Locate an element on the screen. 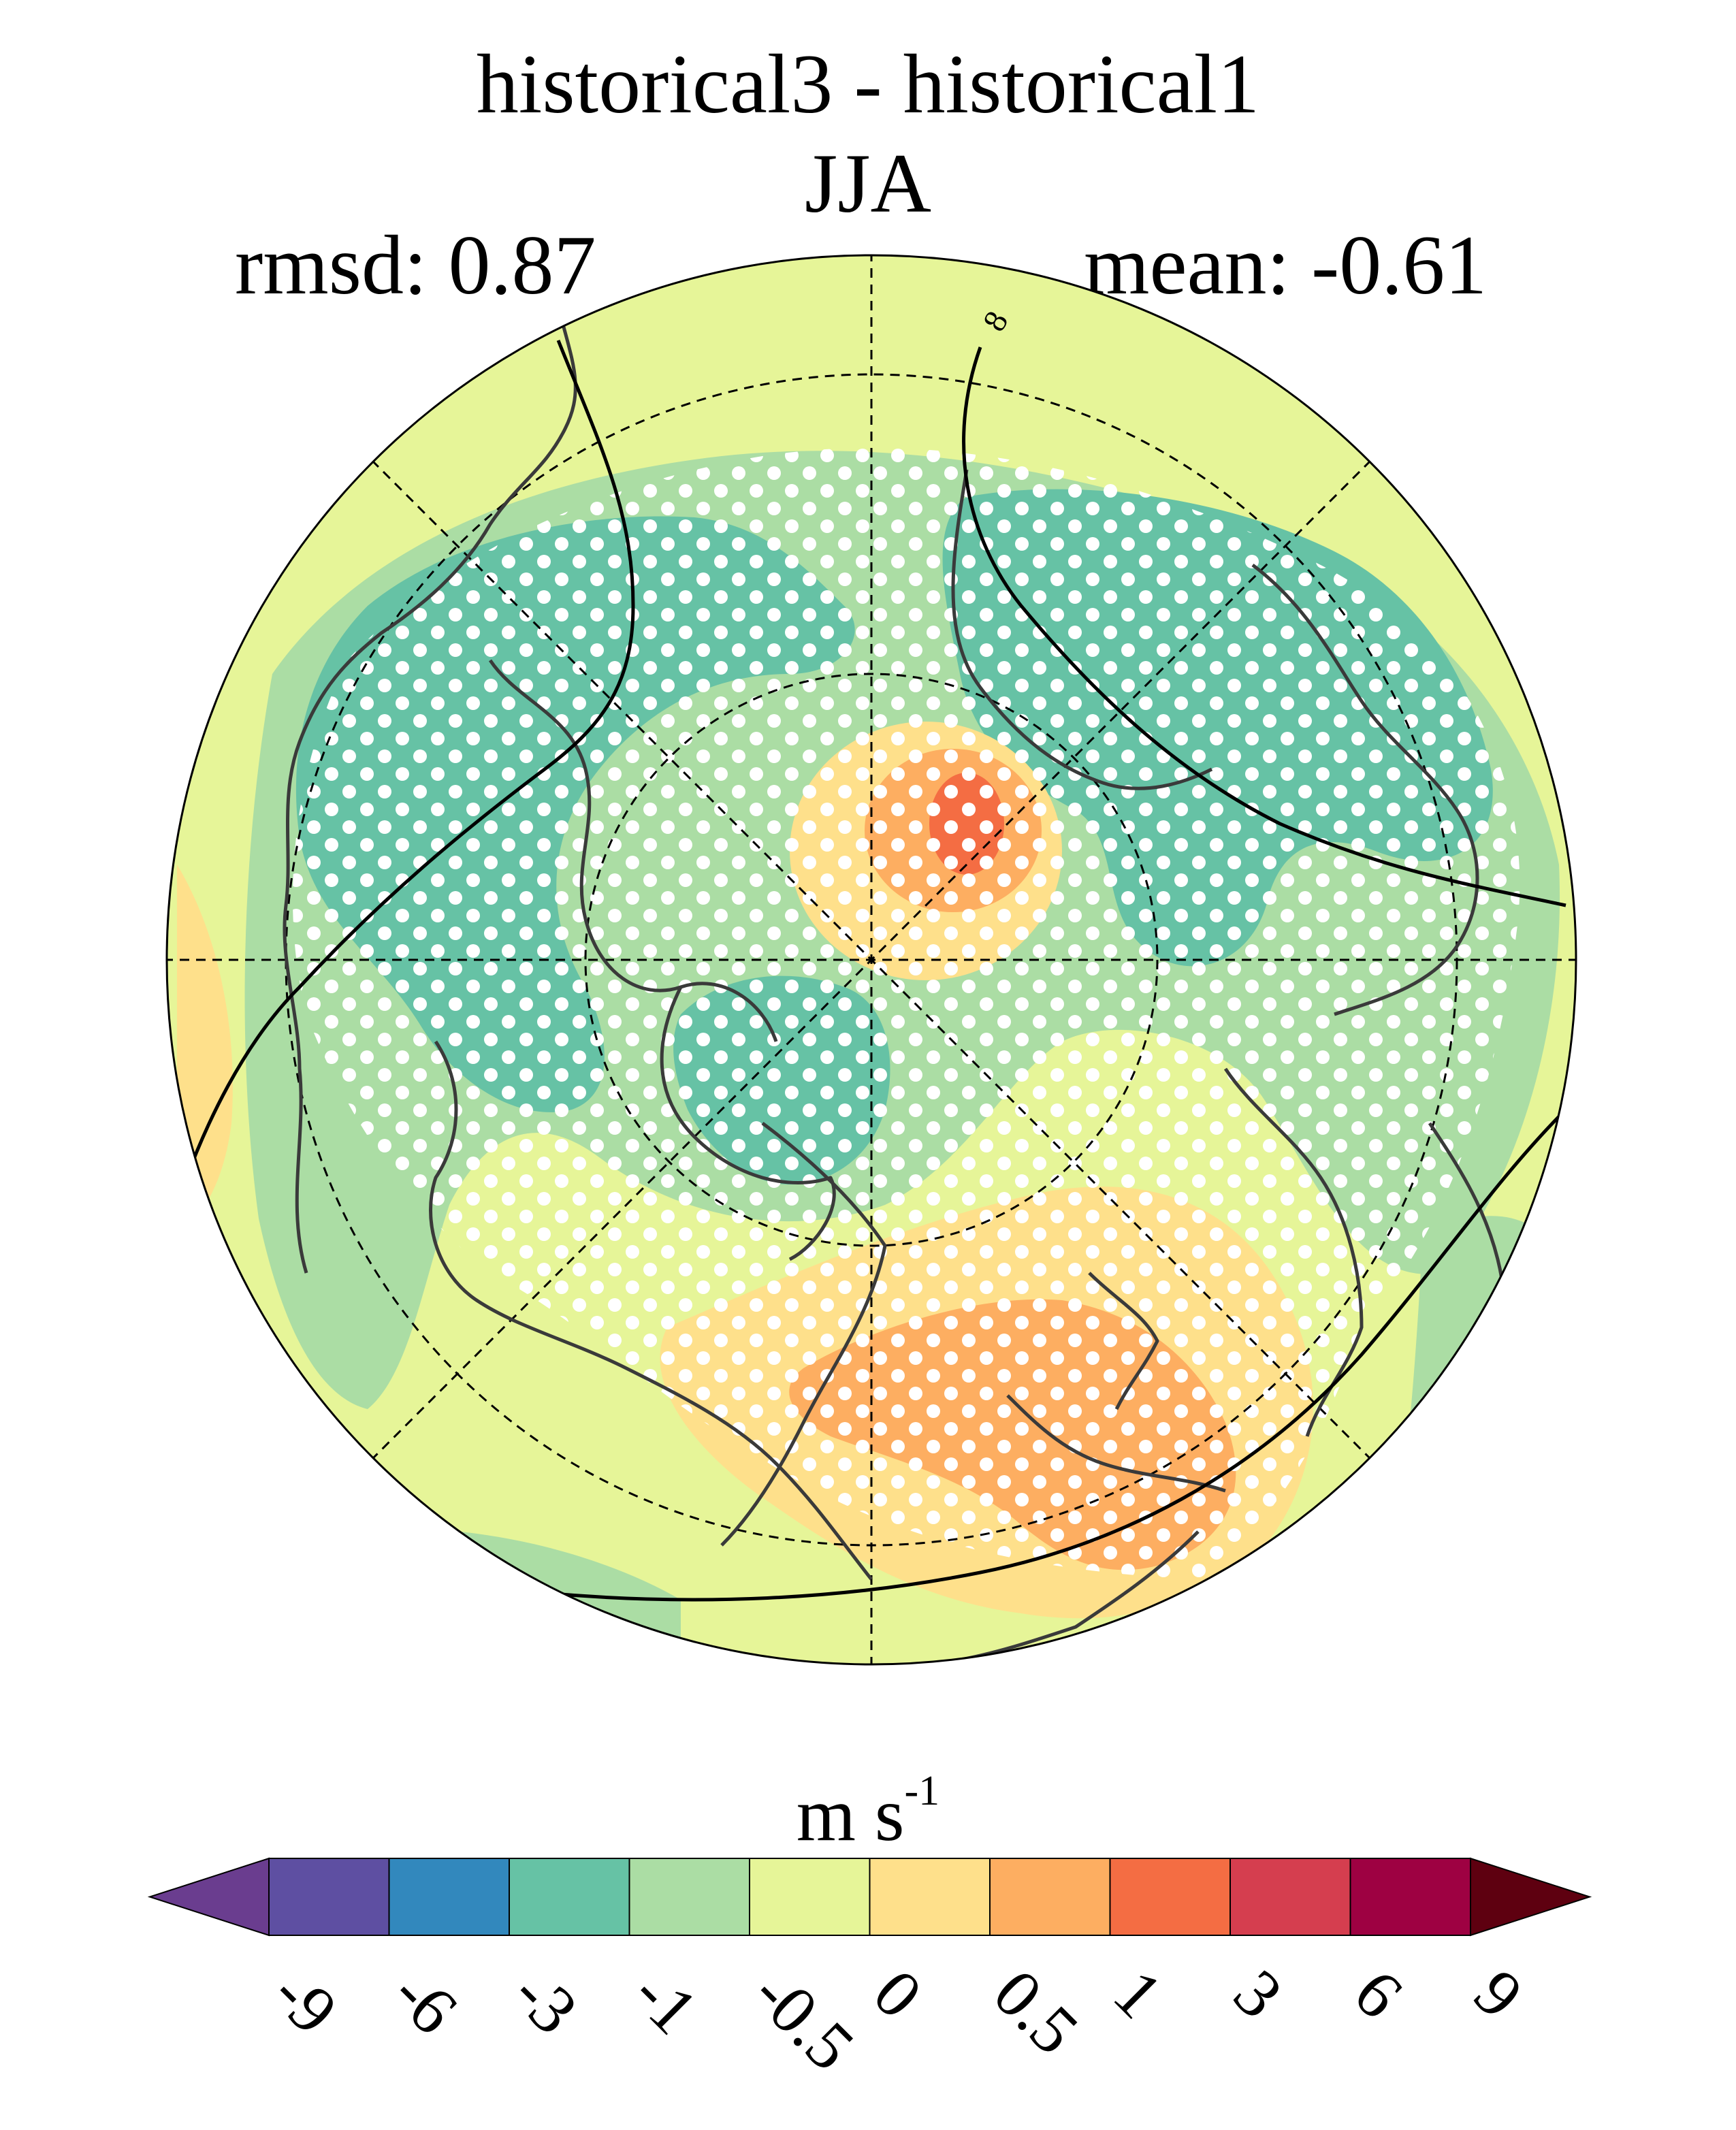 The width and height of the screenshot is (1736, 2130). colorbar-ticks: -9 -6 -3 -1 -0.50 0.5 1 3 6 9 is located at coordinates (897, 2019).